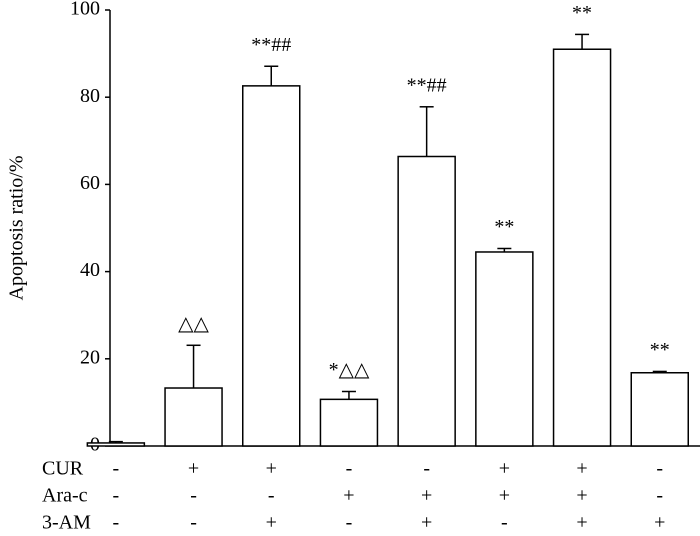 Image resolution: width=700 pixels, height=536 pixels. What do you see at coordinates (90, 270) in the screenshot?
I see `y-tick-label: 40` at bounding box center [90, 270].